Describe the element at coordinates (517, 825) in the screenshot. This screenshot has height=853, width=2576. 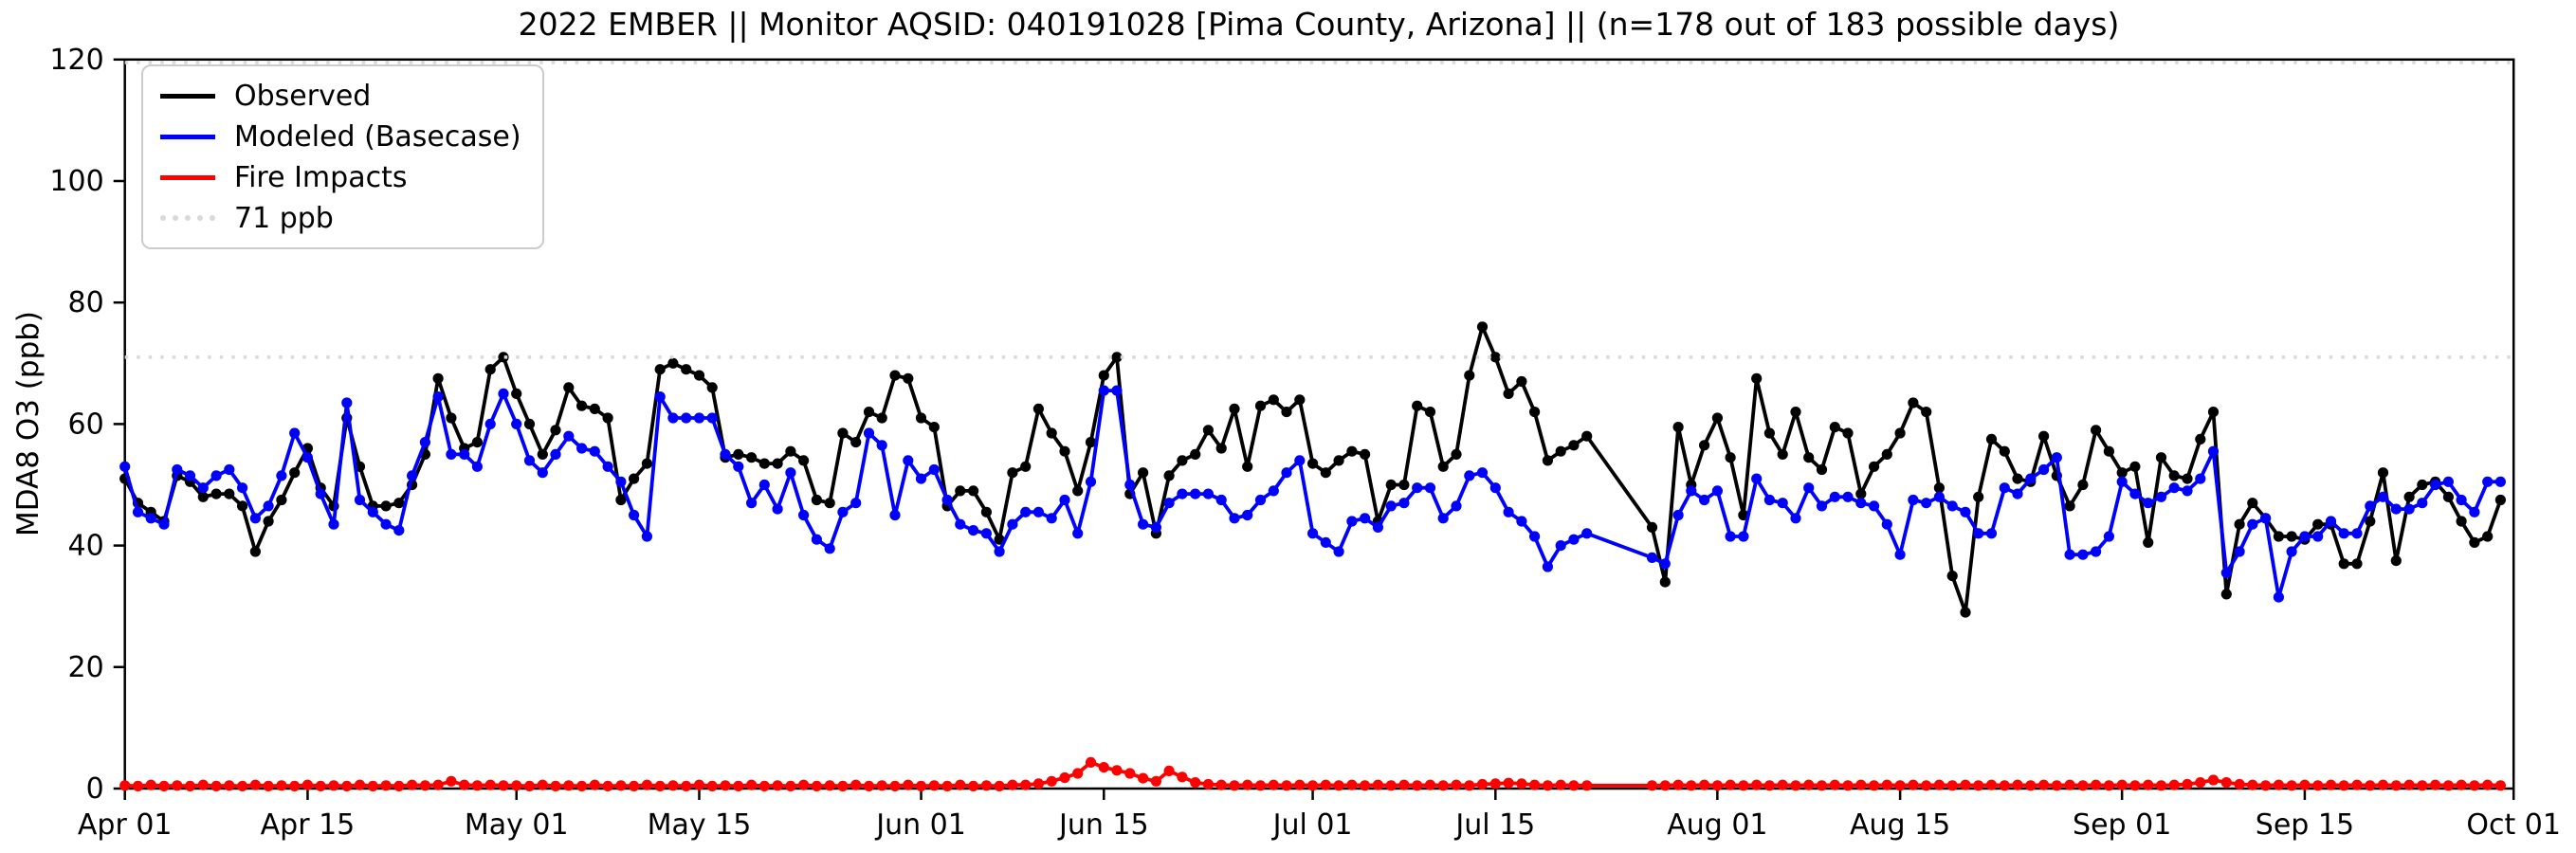
I see `x-tick-label: May 01` at that location.